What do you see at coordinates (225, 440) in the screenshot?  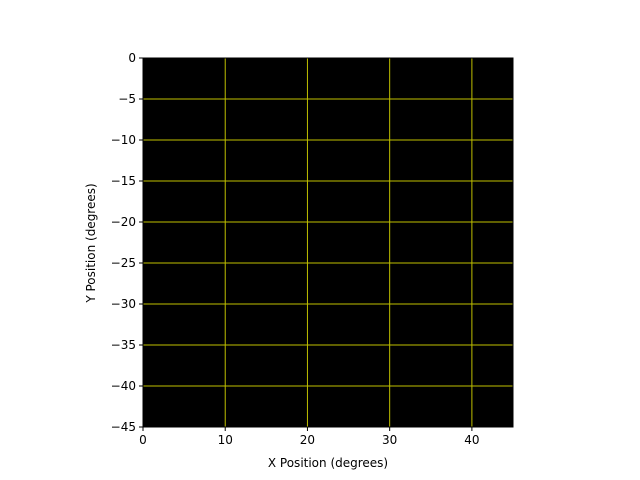 I see `x-tick-label: 10` at bounding box center [225, 440].